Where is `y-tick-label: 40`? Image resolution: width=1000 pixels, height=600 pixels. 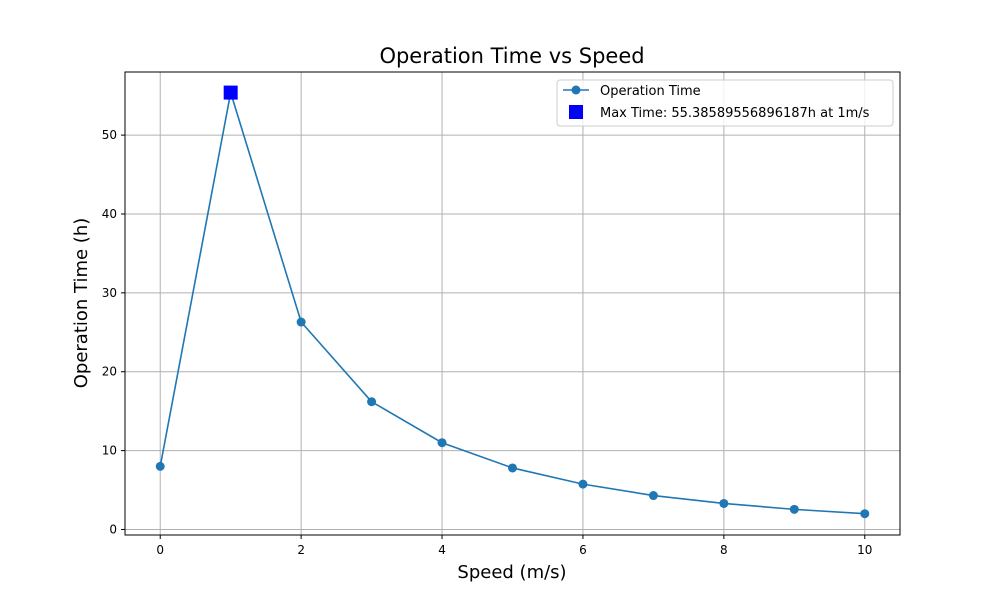 y-tick-label: 40 is located at coordinates (109, 214).